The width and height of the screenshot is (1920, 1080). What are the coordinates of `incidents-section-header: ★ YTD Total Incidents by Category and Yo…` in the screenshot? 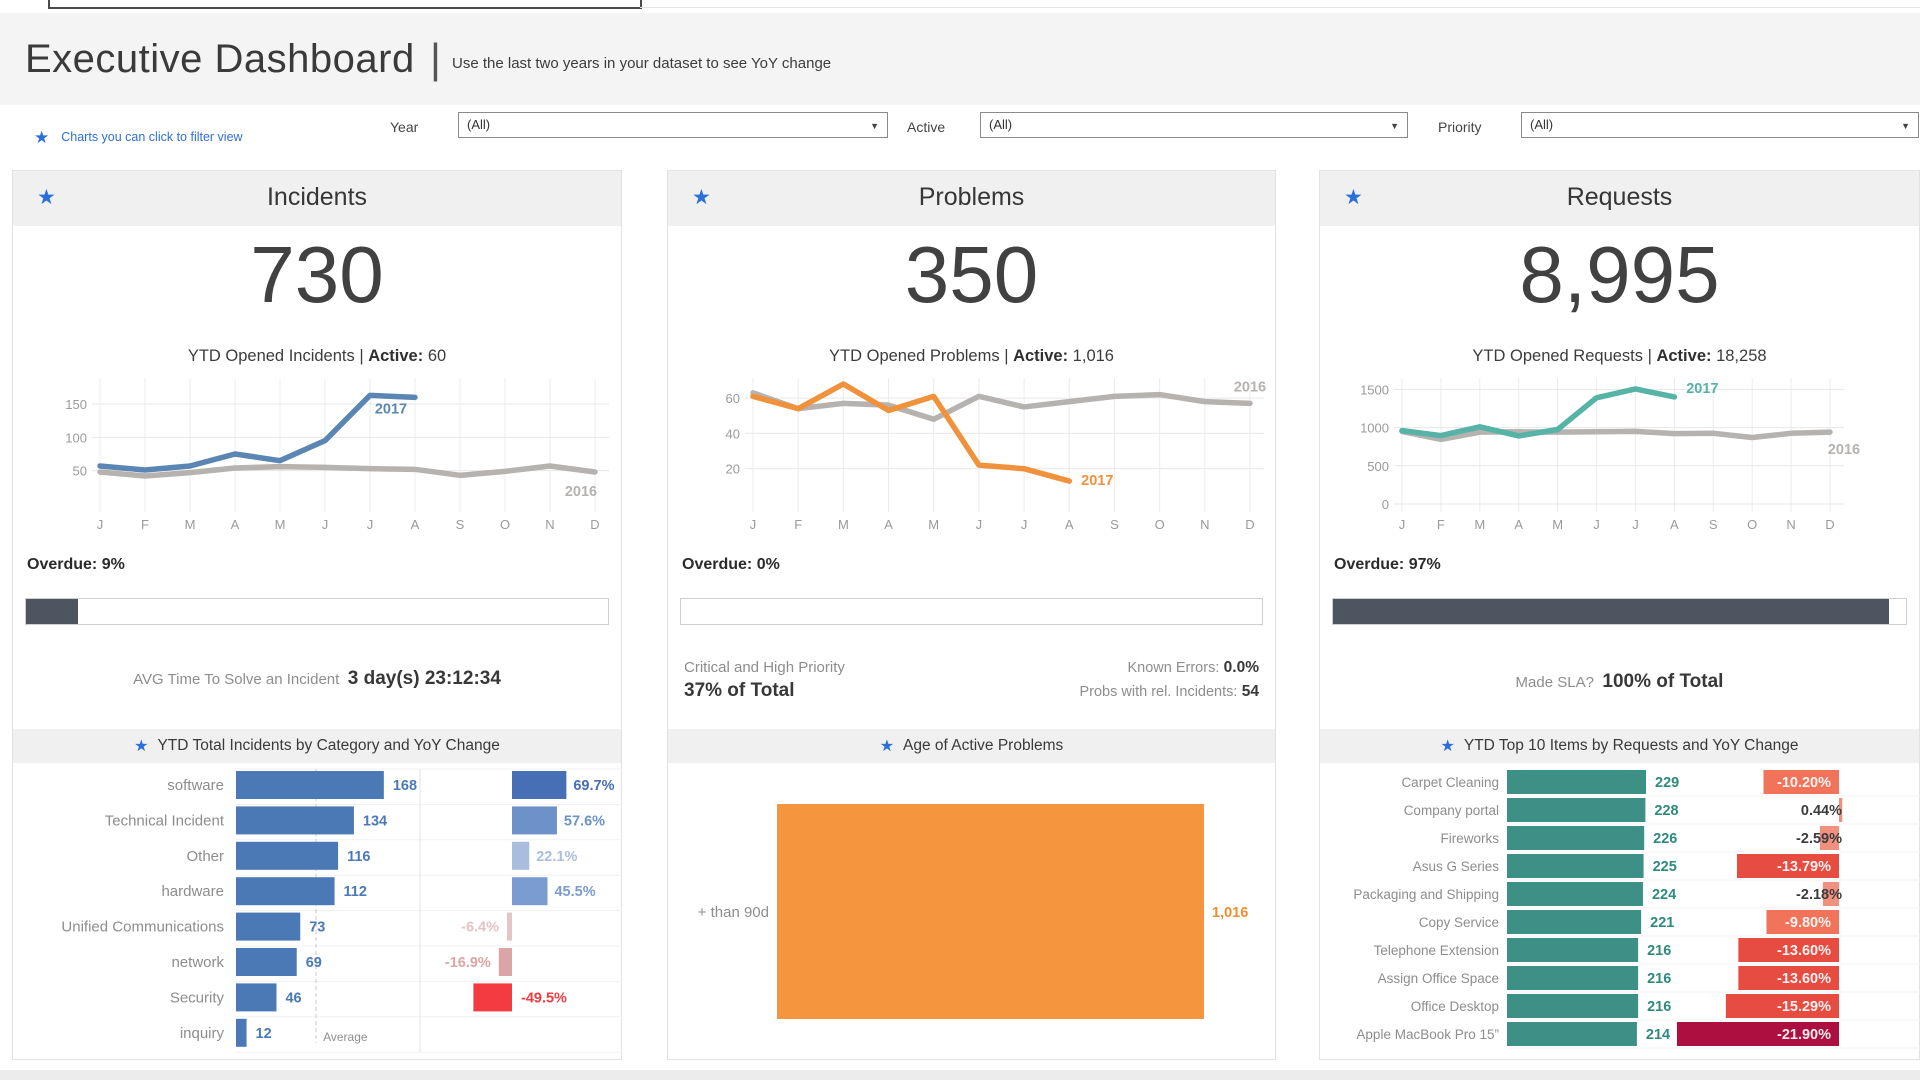 It's located at (317, 746).